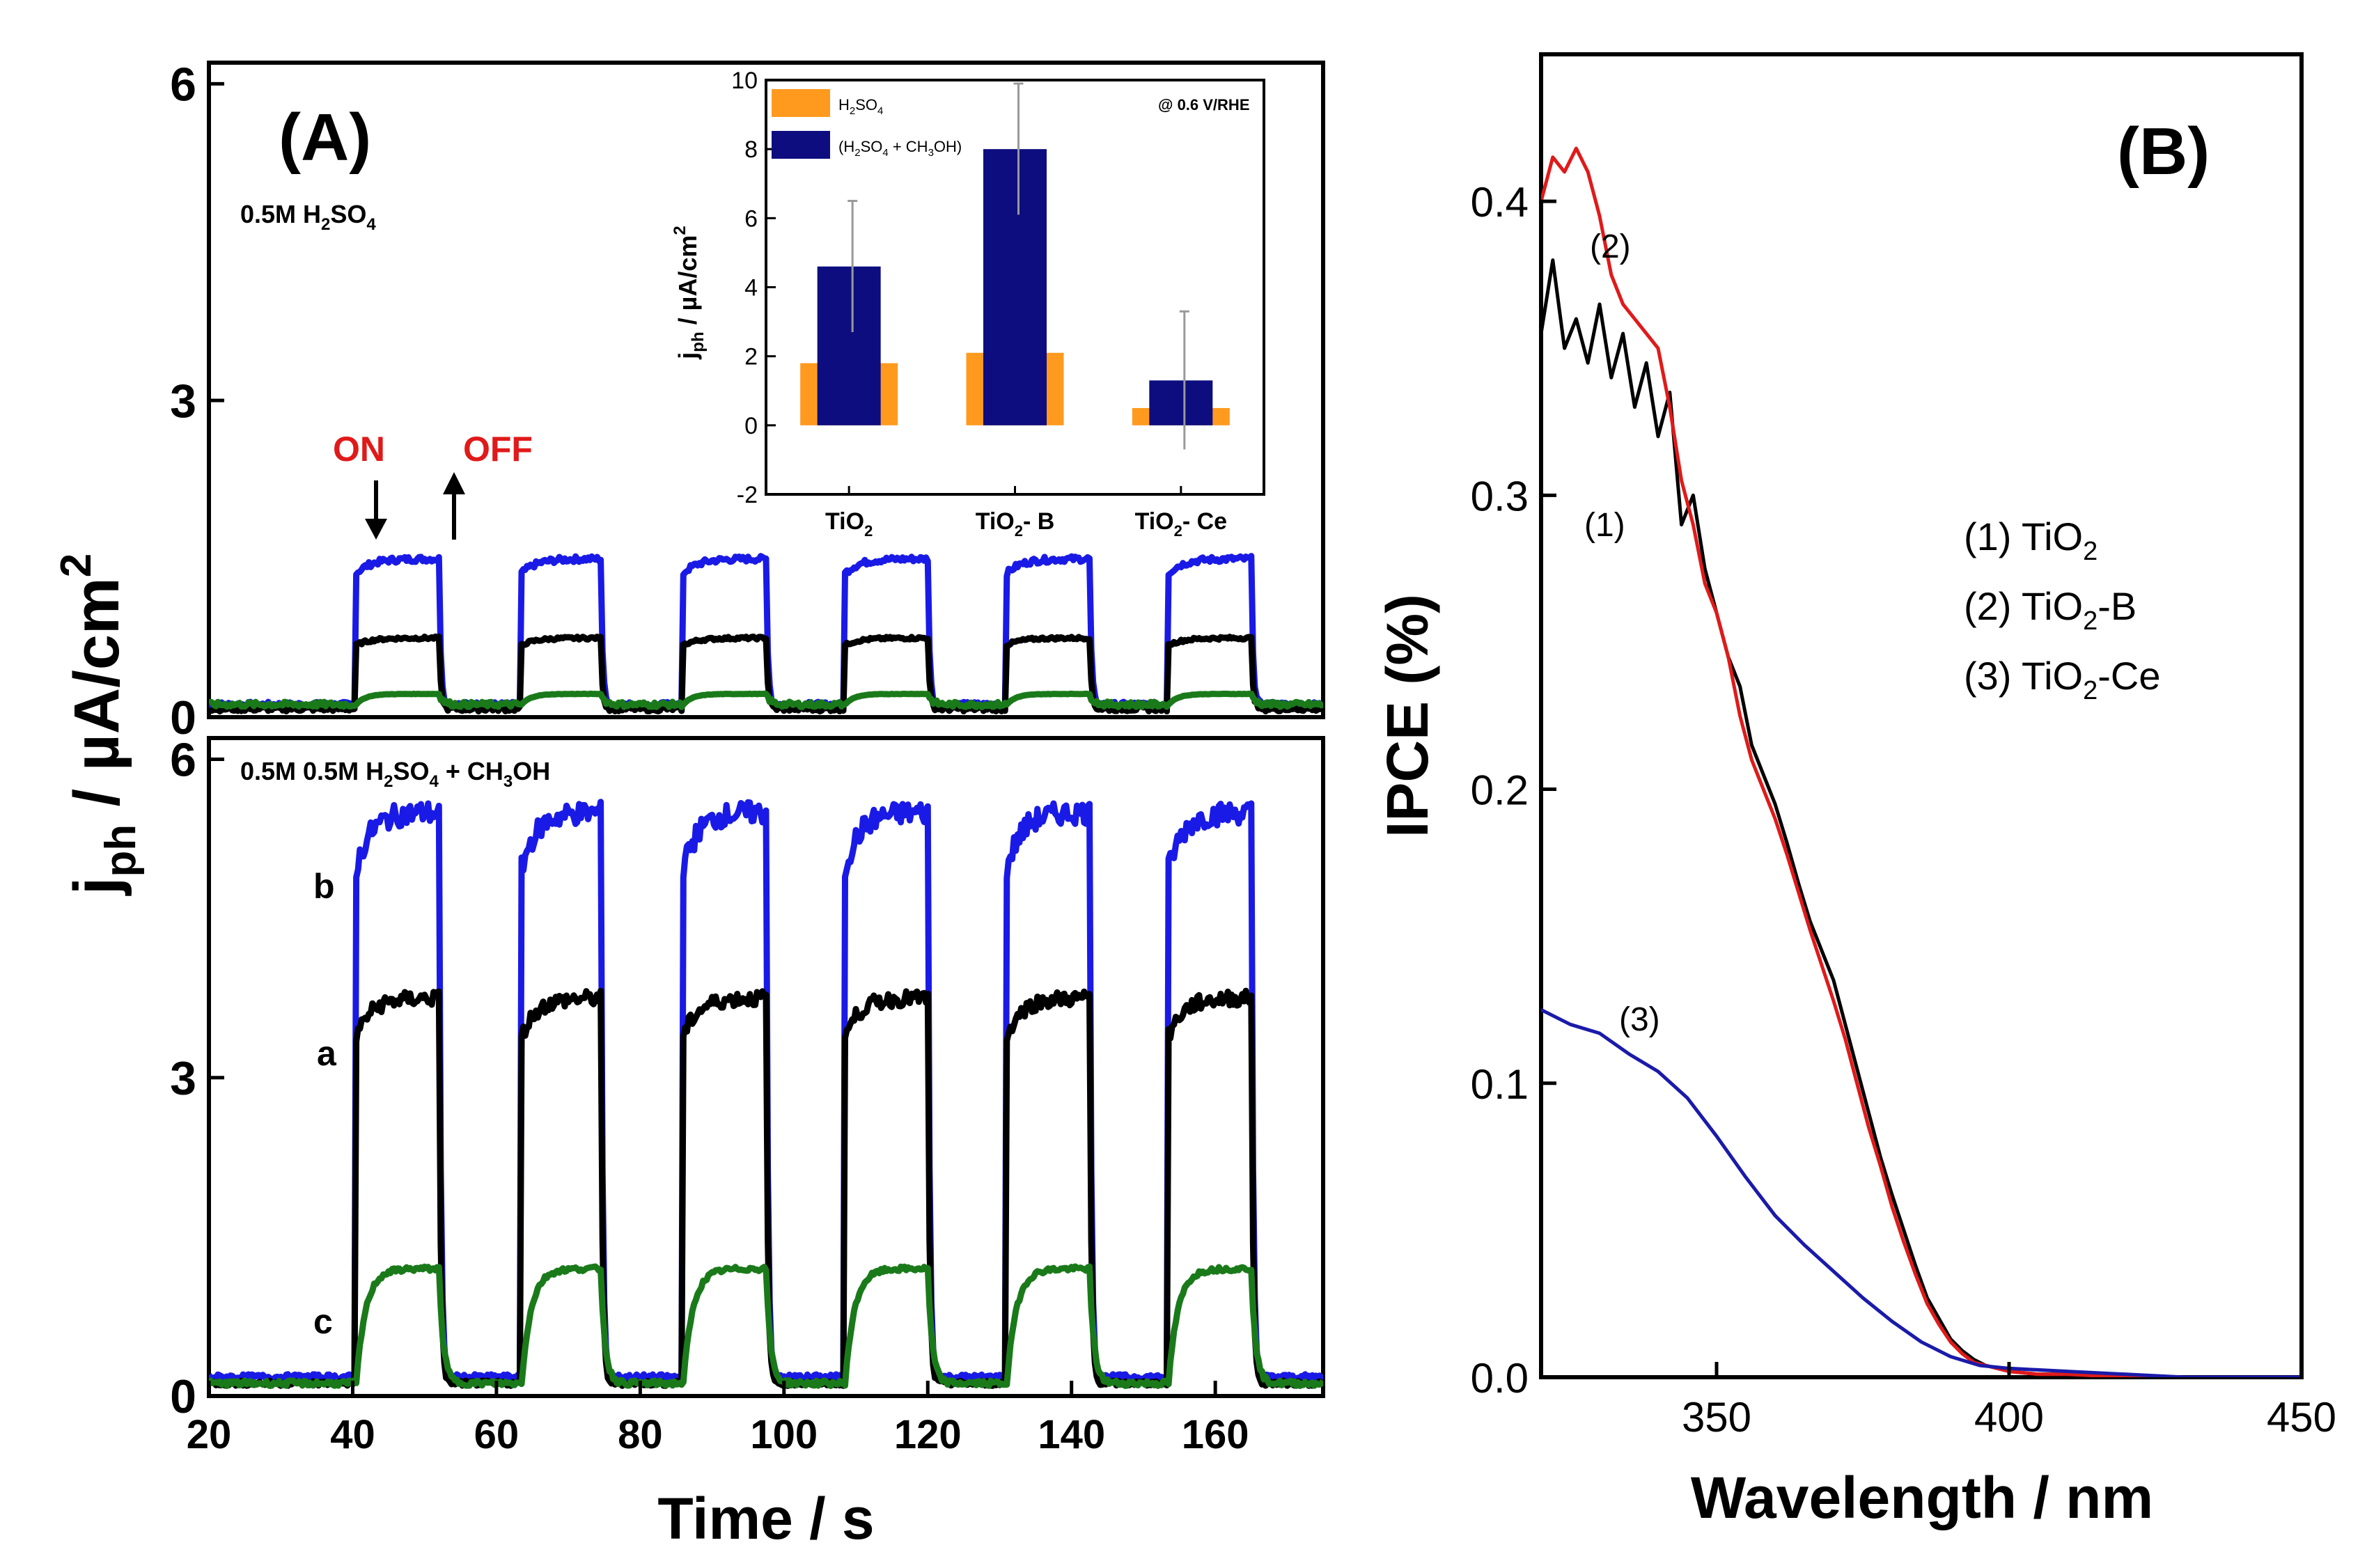 This screenshot has height=1568, width=2367. What do you see at coordinates (2009, 1417) in the screenshot?
I see `panel-b-xtick-label: 400` at bounding box center [2009, 1417].